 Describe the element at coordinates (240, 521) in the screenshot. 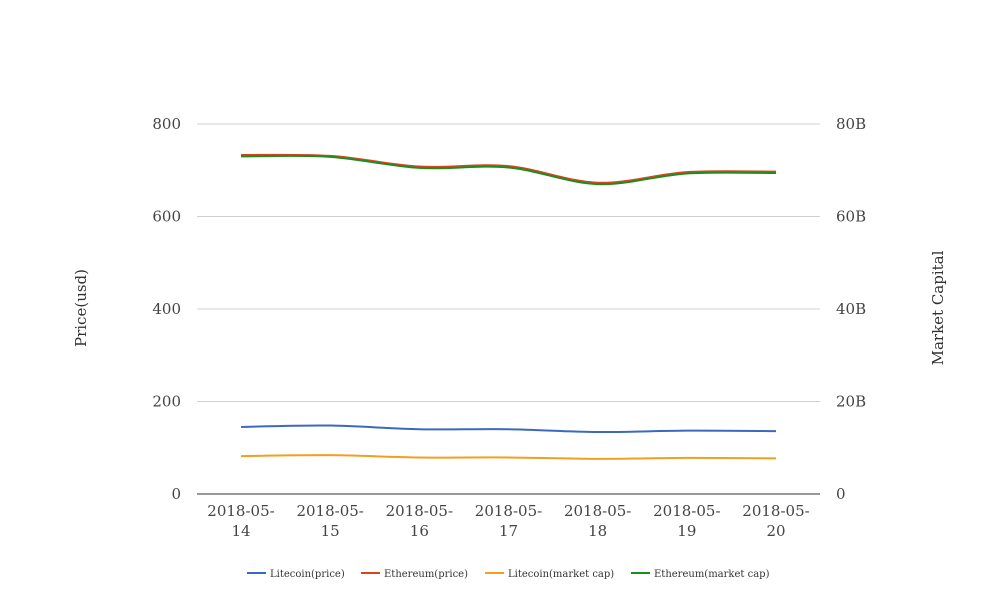

I see `x-tick-label: 2018-05-14` at that location.